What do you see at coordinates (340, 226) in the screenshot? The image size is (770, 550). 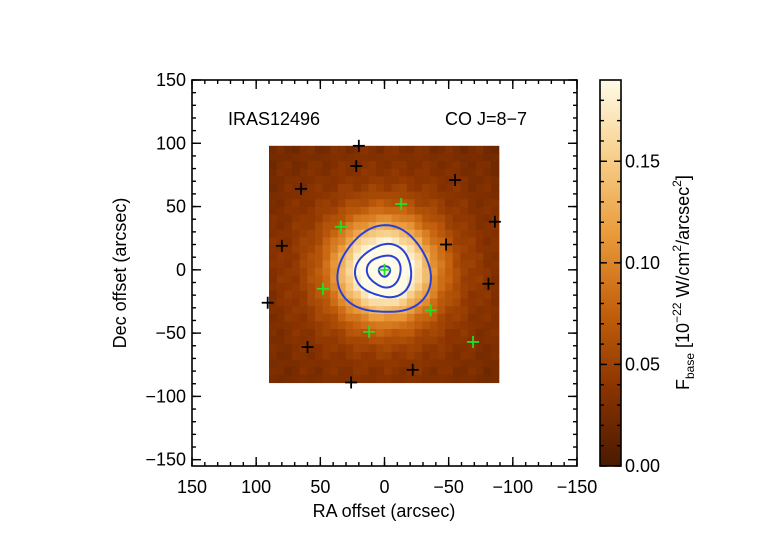 I see `detector-marker-green` at bounding box center [340, 226].